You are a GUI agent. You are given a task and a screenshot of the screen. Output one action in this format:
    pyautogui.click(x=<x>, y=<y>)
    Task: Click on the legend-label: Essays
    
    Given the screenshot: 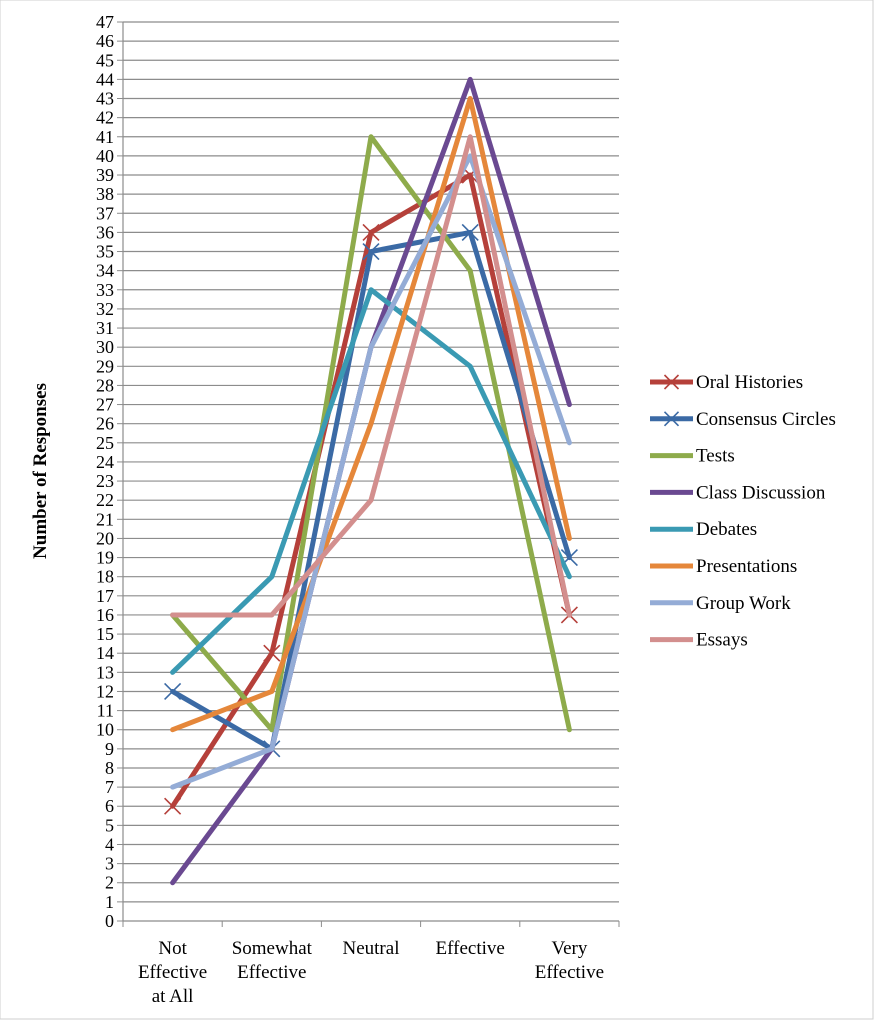 What is the action you would take?
    pyautogui.click(x=722, y=640)
    